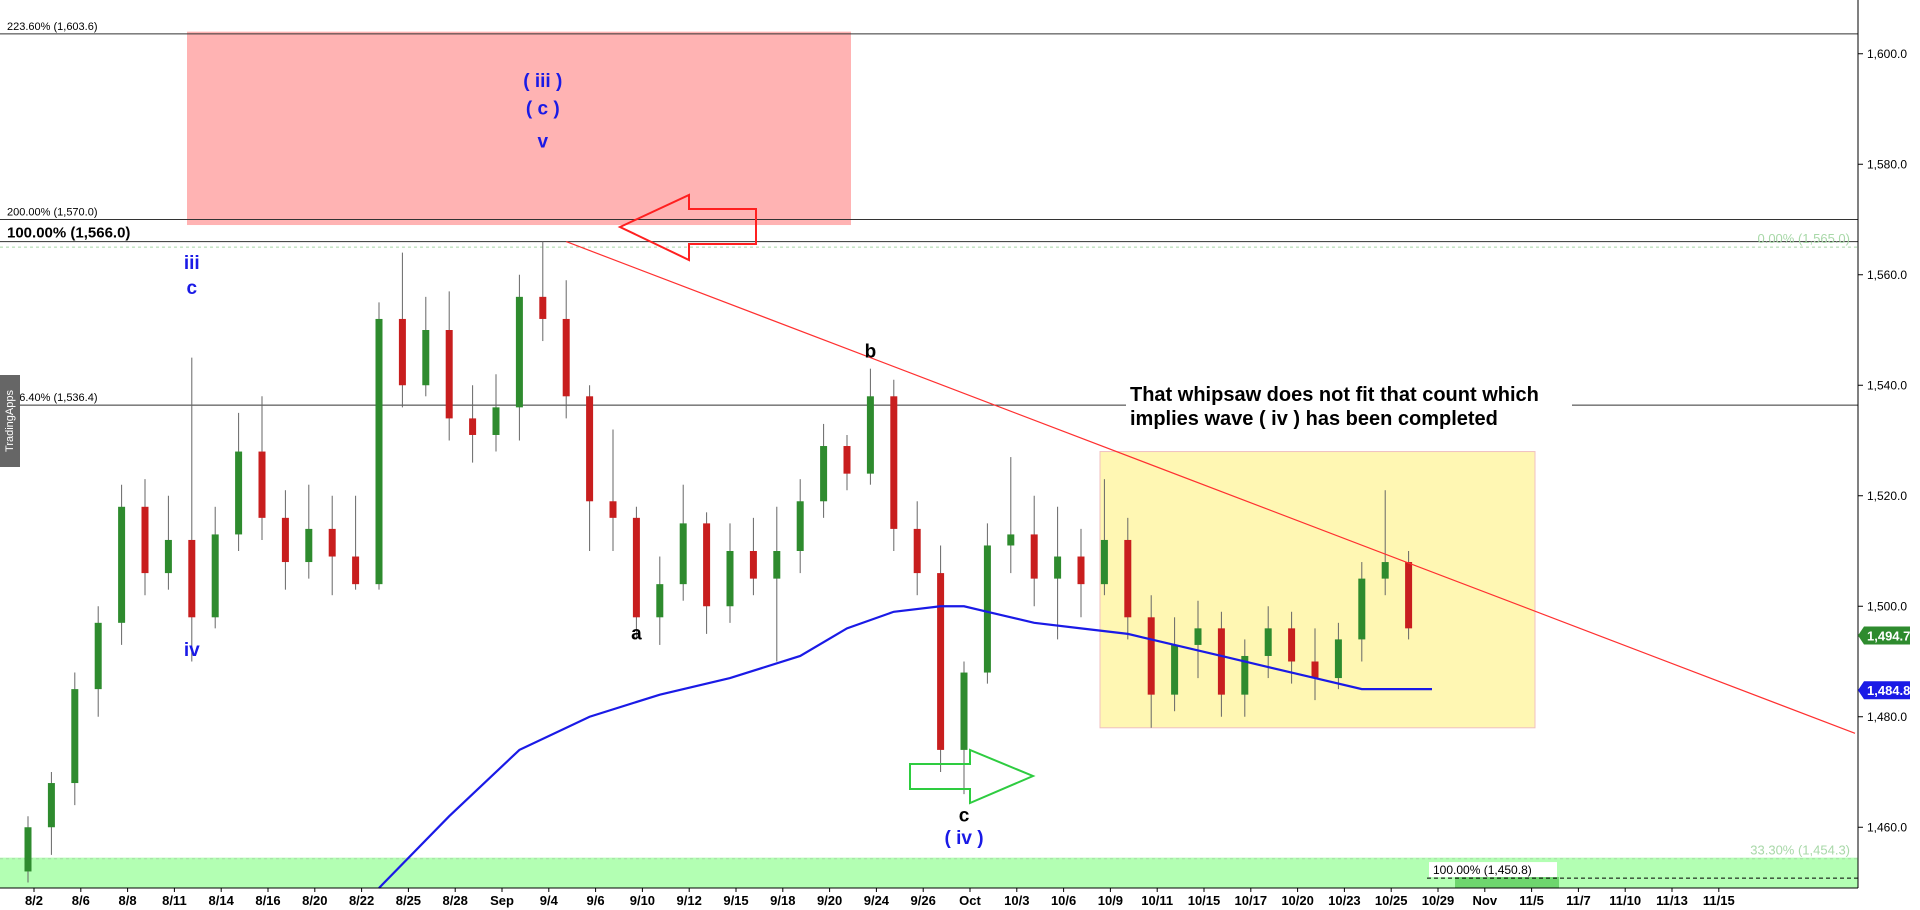 The height and width of the screenshot is (910, 1920). I want to click on price-tick-label-3: 1,520.0, so click(1887, 496).